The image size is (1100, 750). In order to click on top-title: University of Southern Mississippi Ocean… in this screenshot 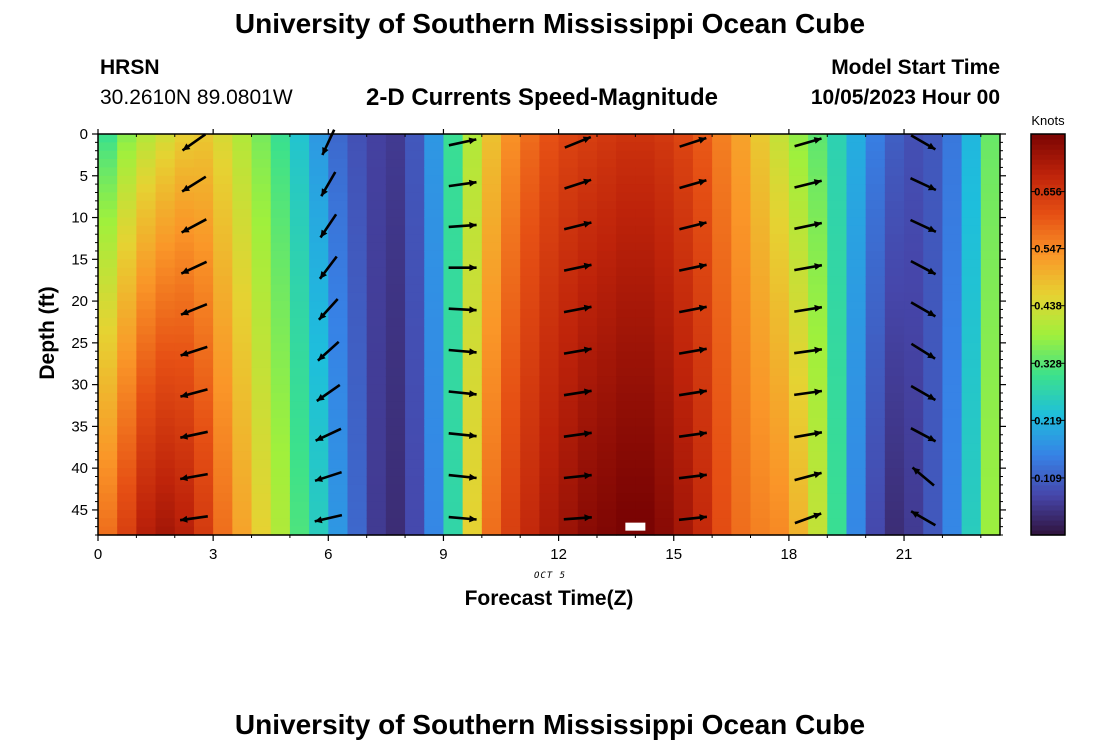, I will do `click(550, 23)`.